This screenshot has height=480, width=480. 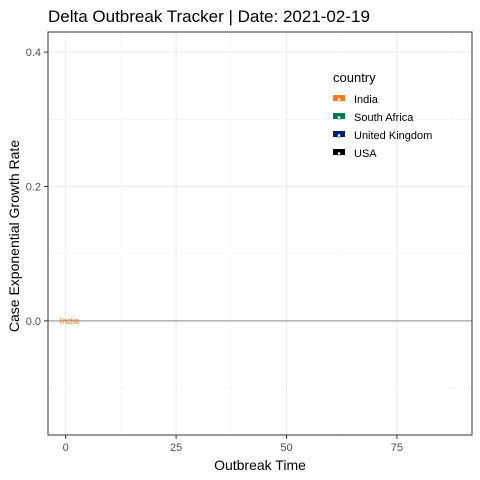 What do you see at coordinates (33, 187) in the screenshot?
I see `y-tick-label: 0.2` at bounding box center [33, 187].